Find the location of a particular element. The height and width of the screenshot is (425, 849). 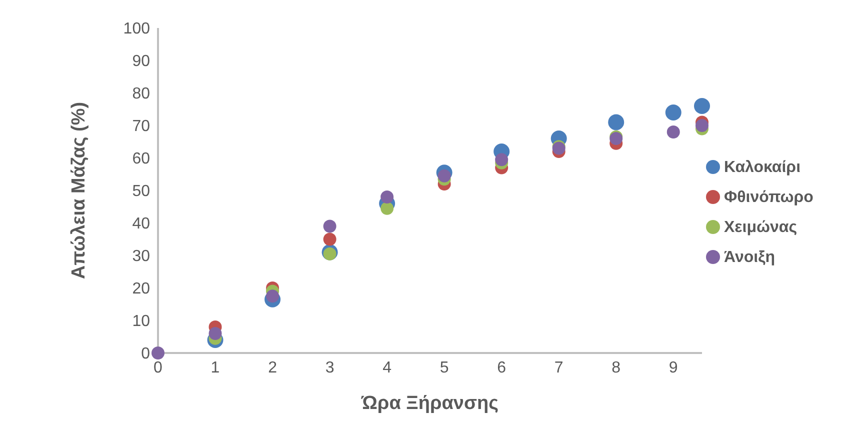

y-tick-label: 40 is located at coordinates (141, 224).